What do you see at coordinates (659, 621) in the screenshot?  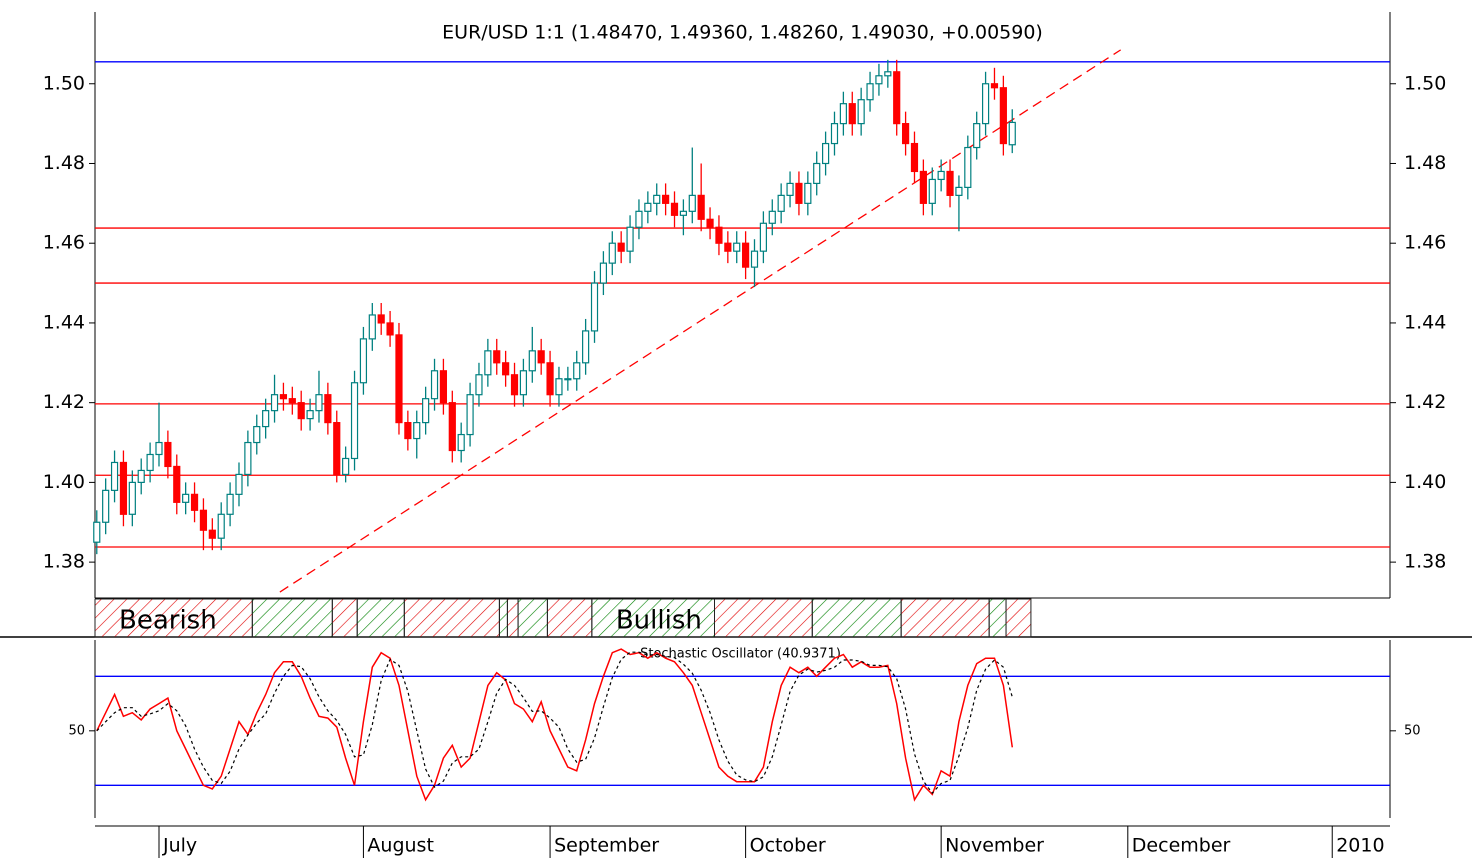 I see `trend-label: Bullish` at bounding box center [659, 621].